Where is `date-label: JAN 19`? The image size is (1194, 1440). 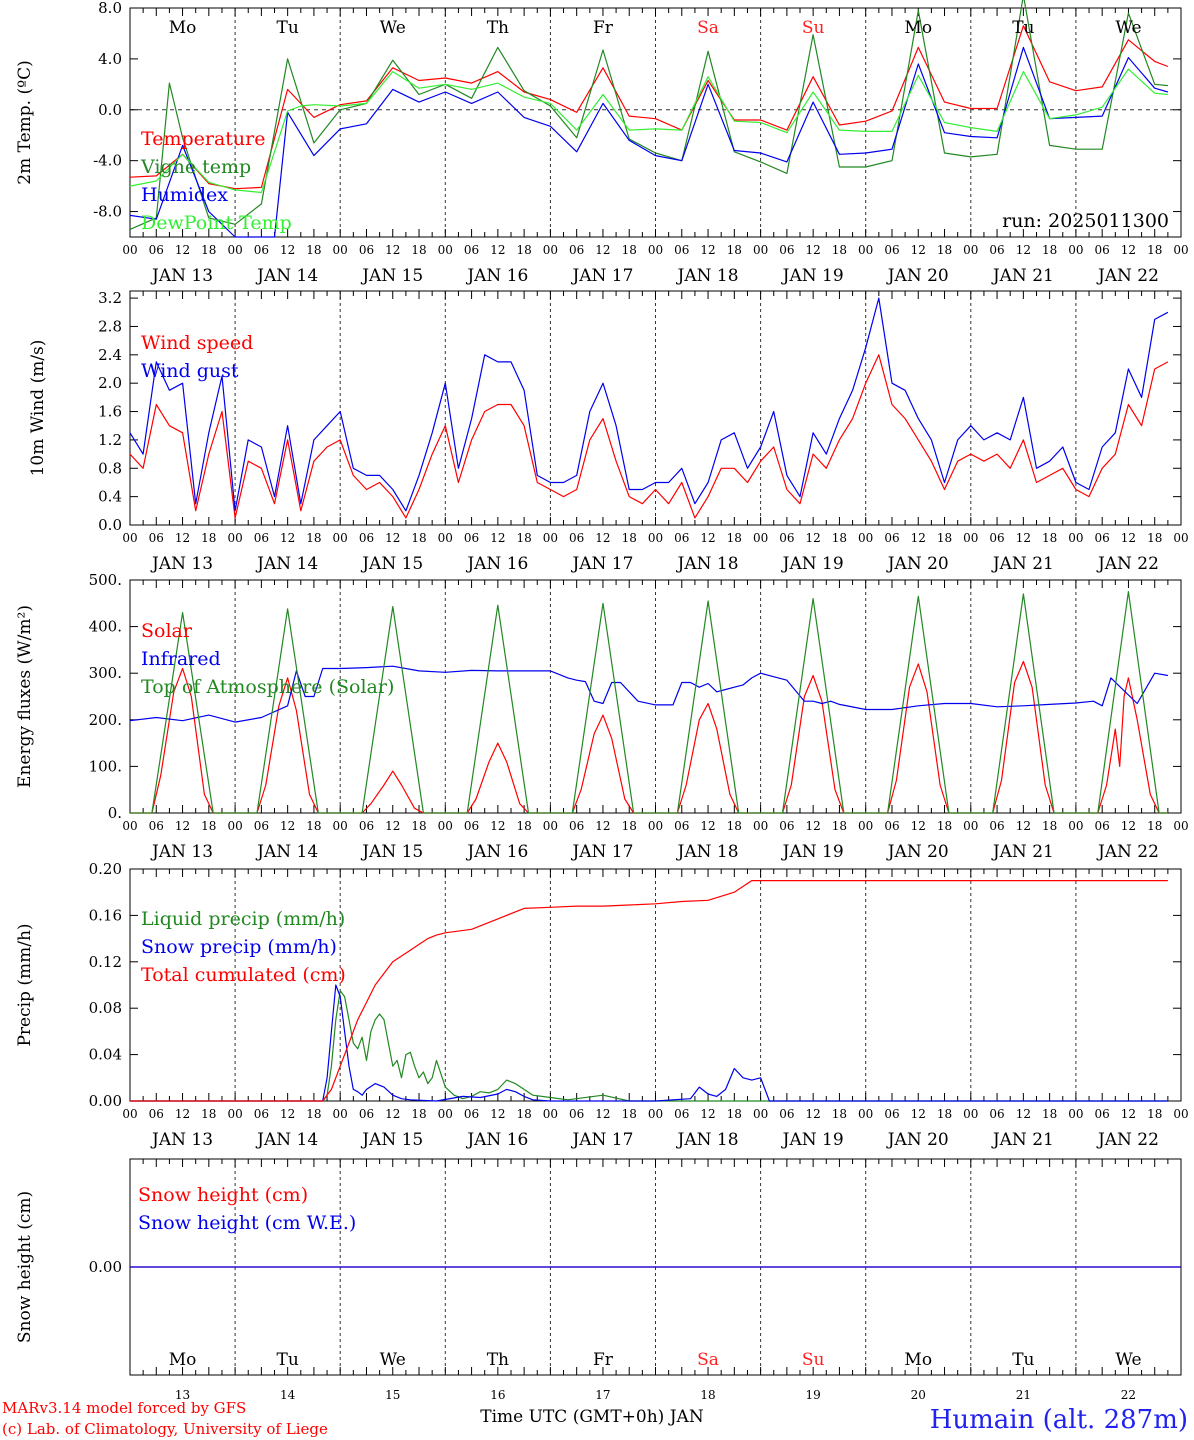
date-label: JAN 19 is located at coordinates (812, 1140).